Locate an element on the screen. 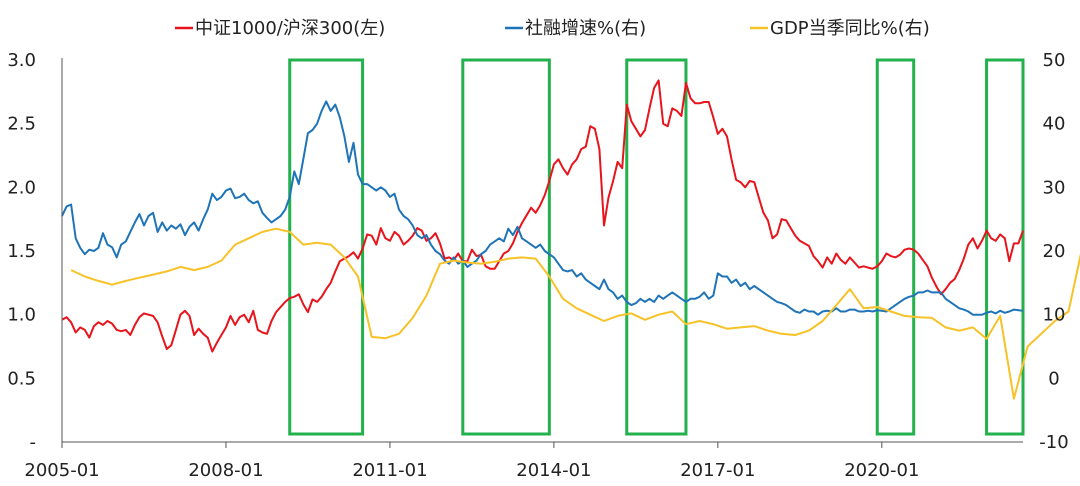  y-right-tick-label: 20 is located at coordinates (1054, 251).